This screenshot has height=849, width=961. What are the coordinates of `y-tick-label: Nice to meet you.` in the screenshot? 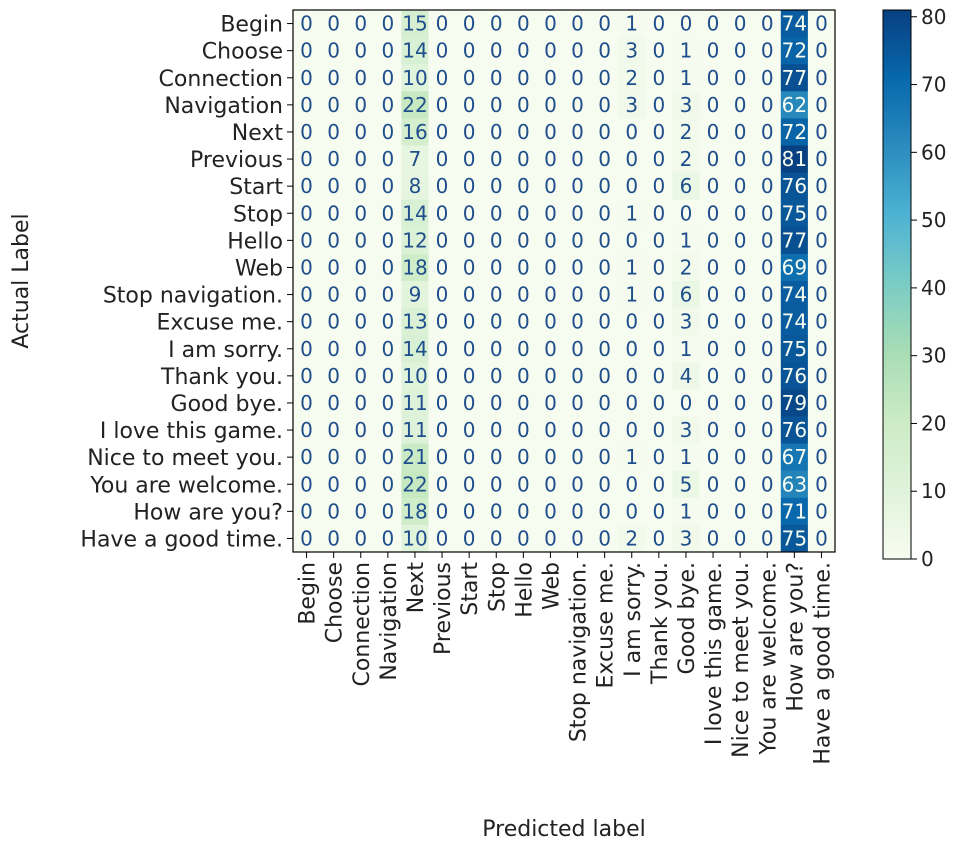 It's located at (185, 458).